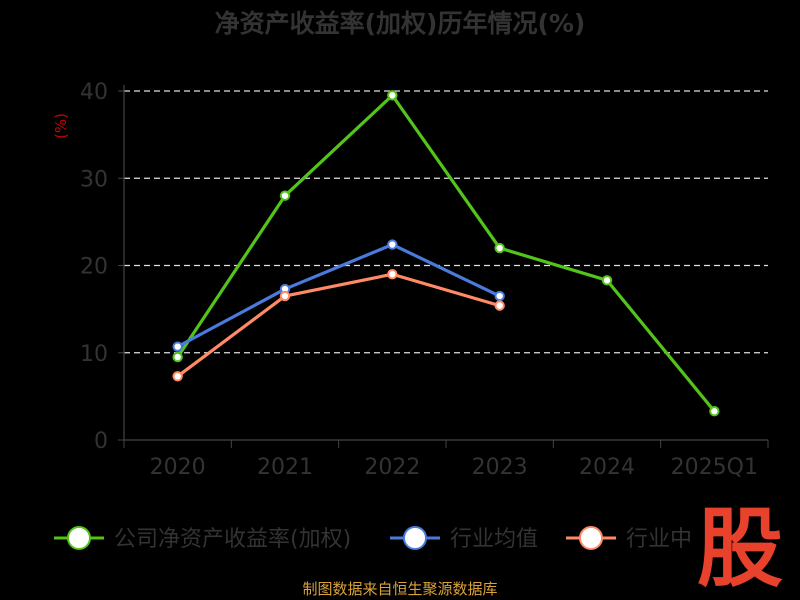 The height and width of the screenshot is (600, 800). I want to click on watermark-logo: 股, so click(740, 545).